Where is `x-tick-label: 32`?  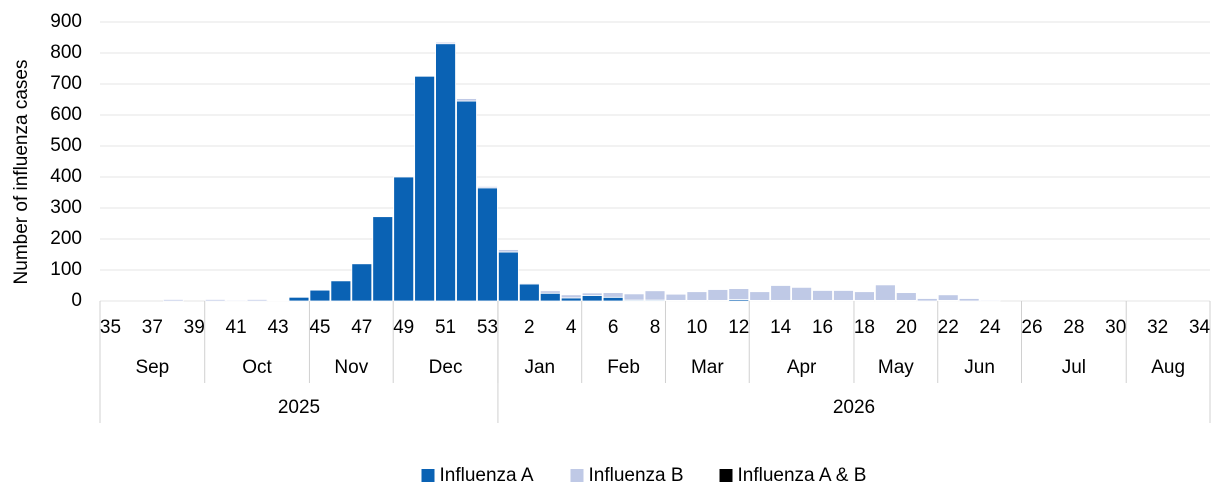 x-tick-label: 32 is located at coordinates (1157, 327).